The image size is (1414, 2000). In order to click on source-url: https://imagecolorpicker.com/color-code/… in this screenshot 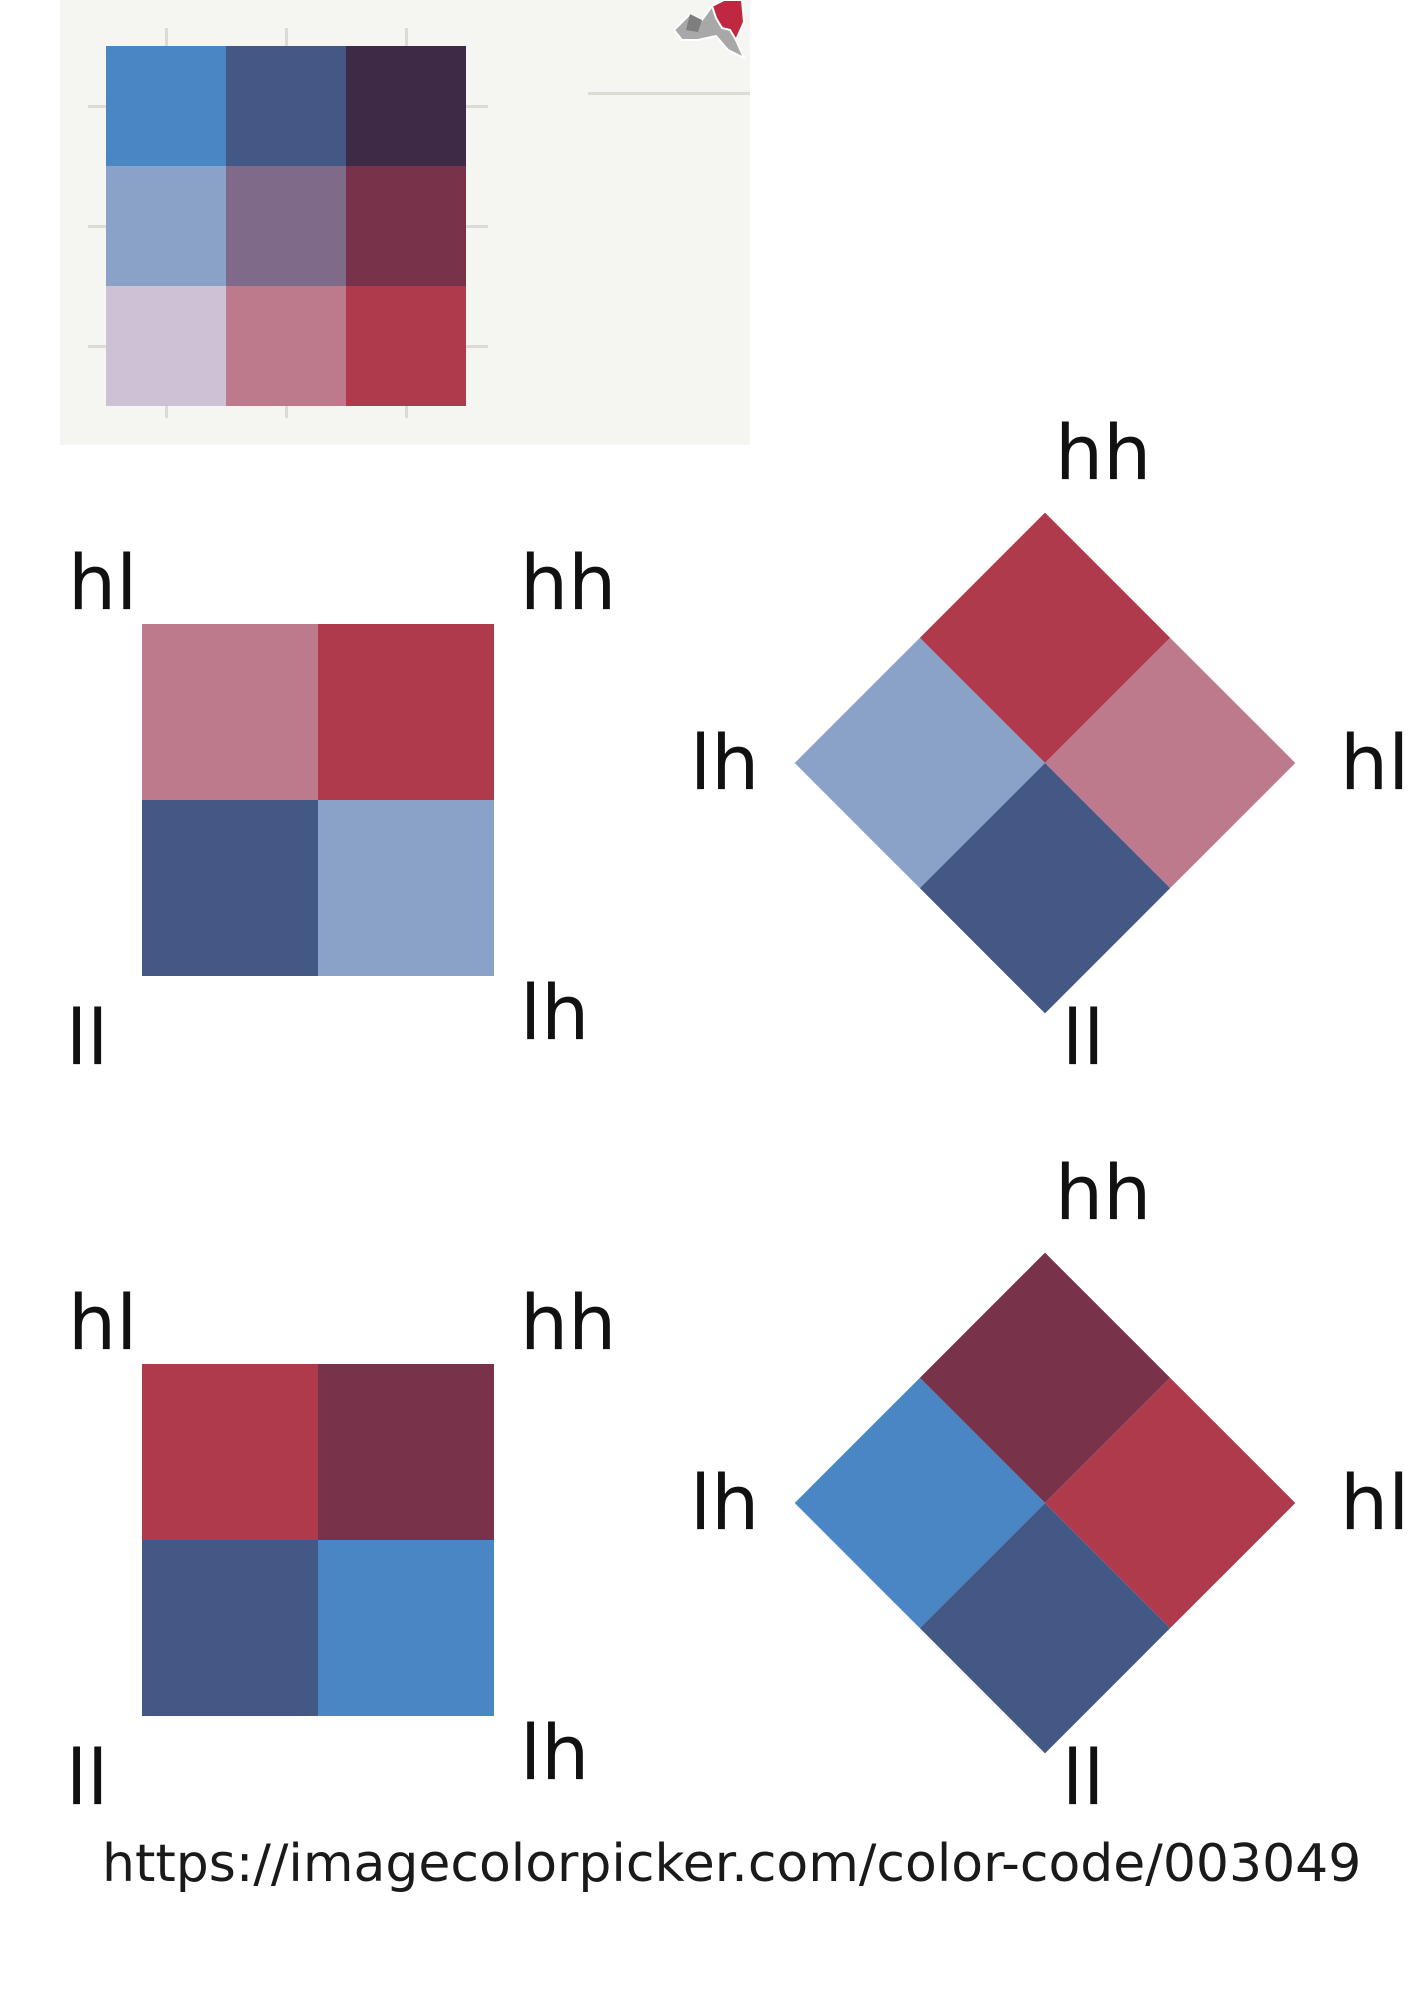, I will do `click(732, 1864)`.